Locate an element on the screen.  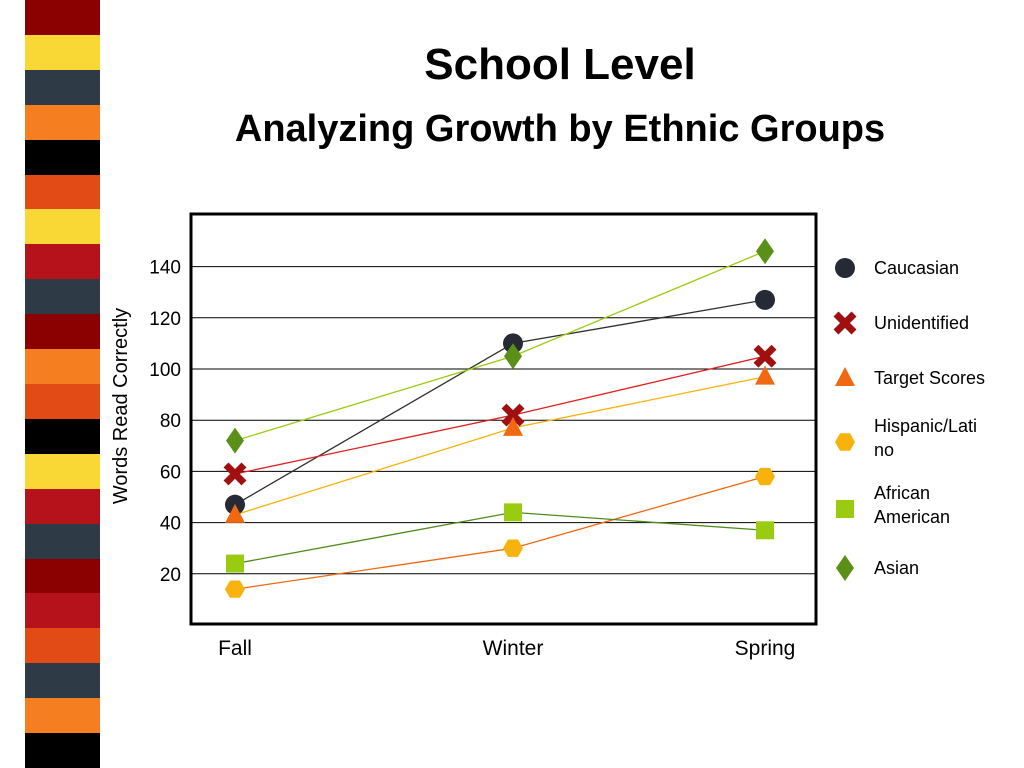
slide-title: School Level is located at coordinates (560, 64).